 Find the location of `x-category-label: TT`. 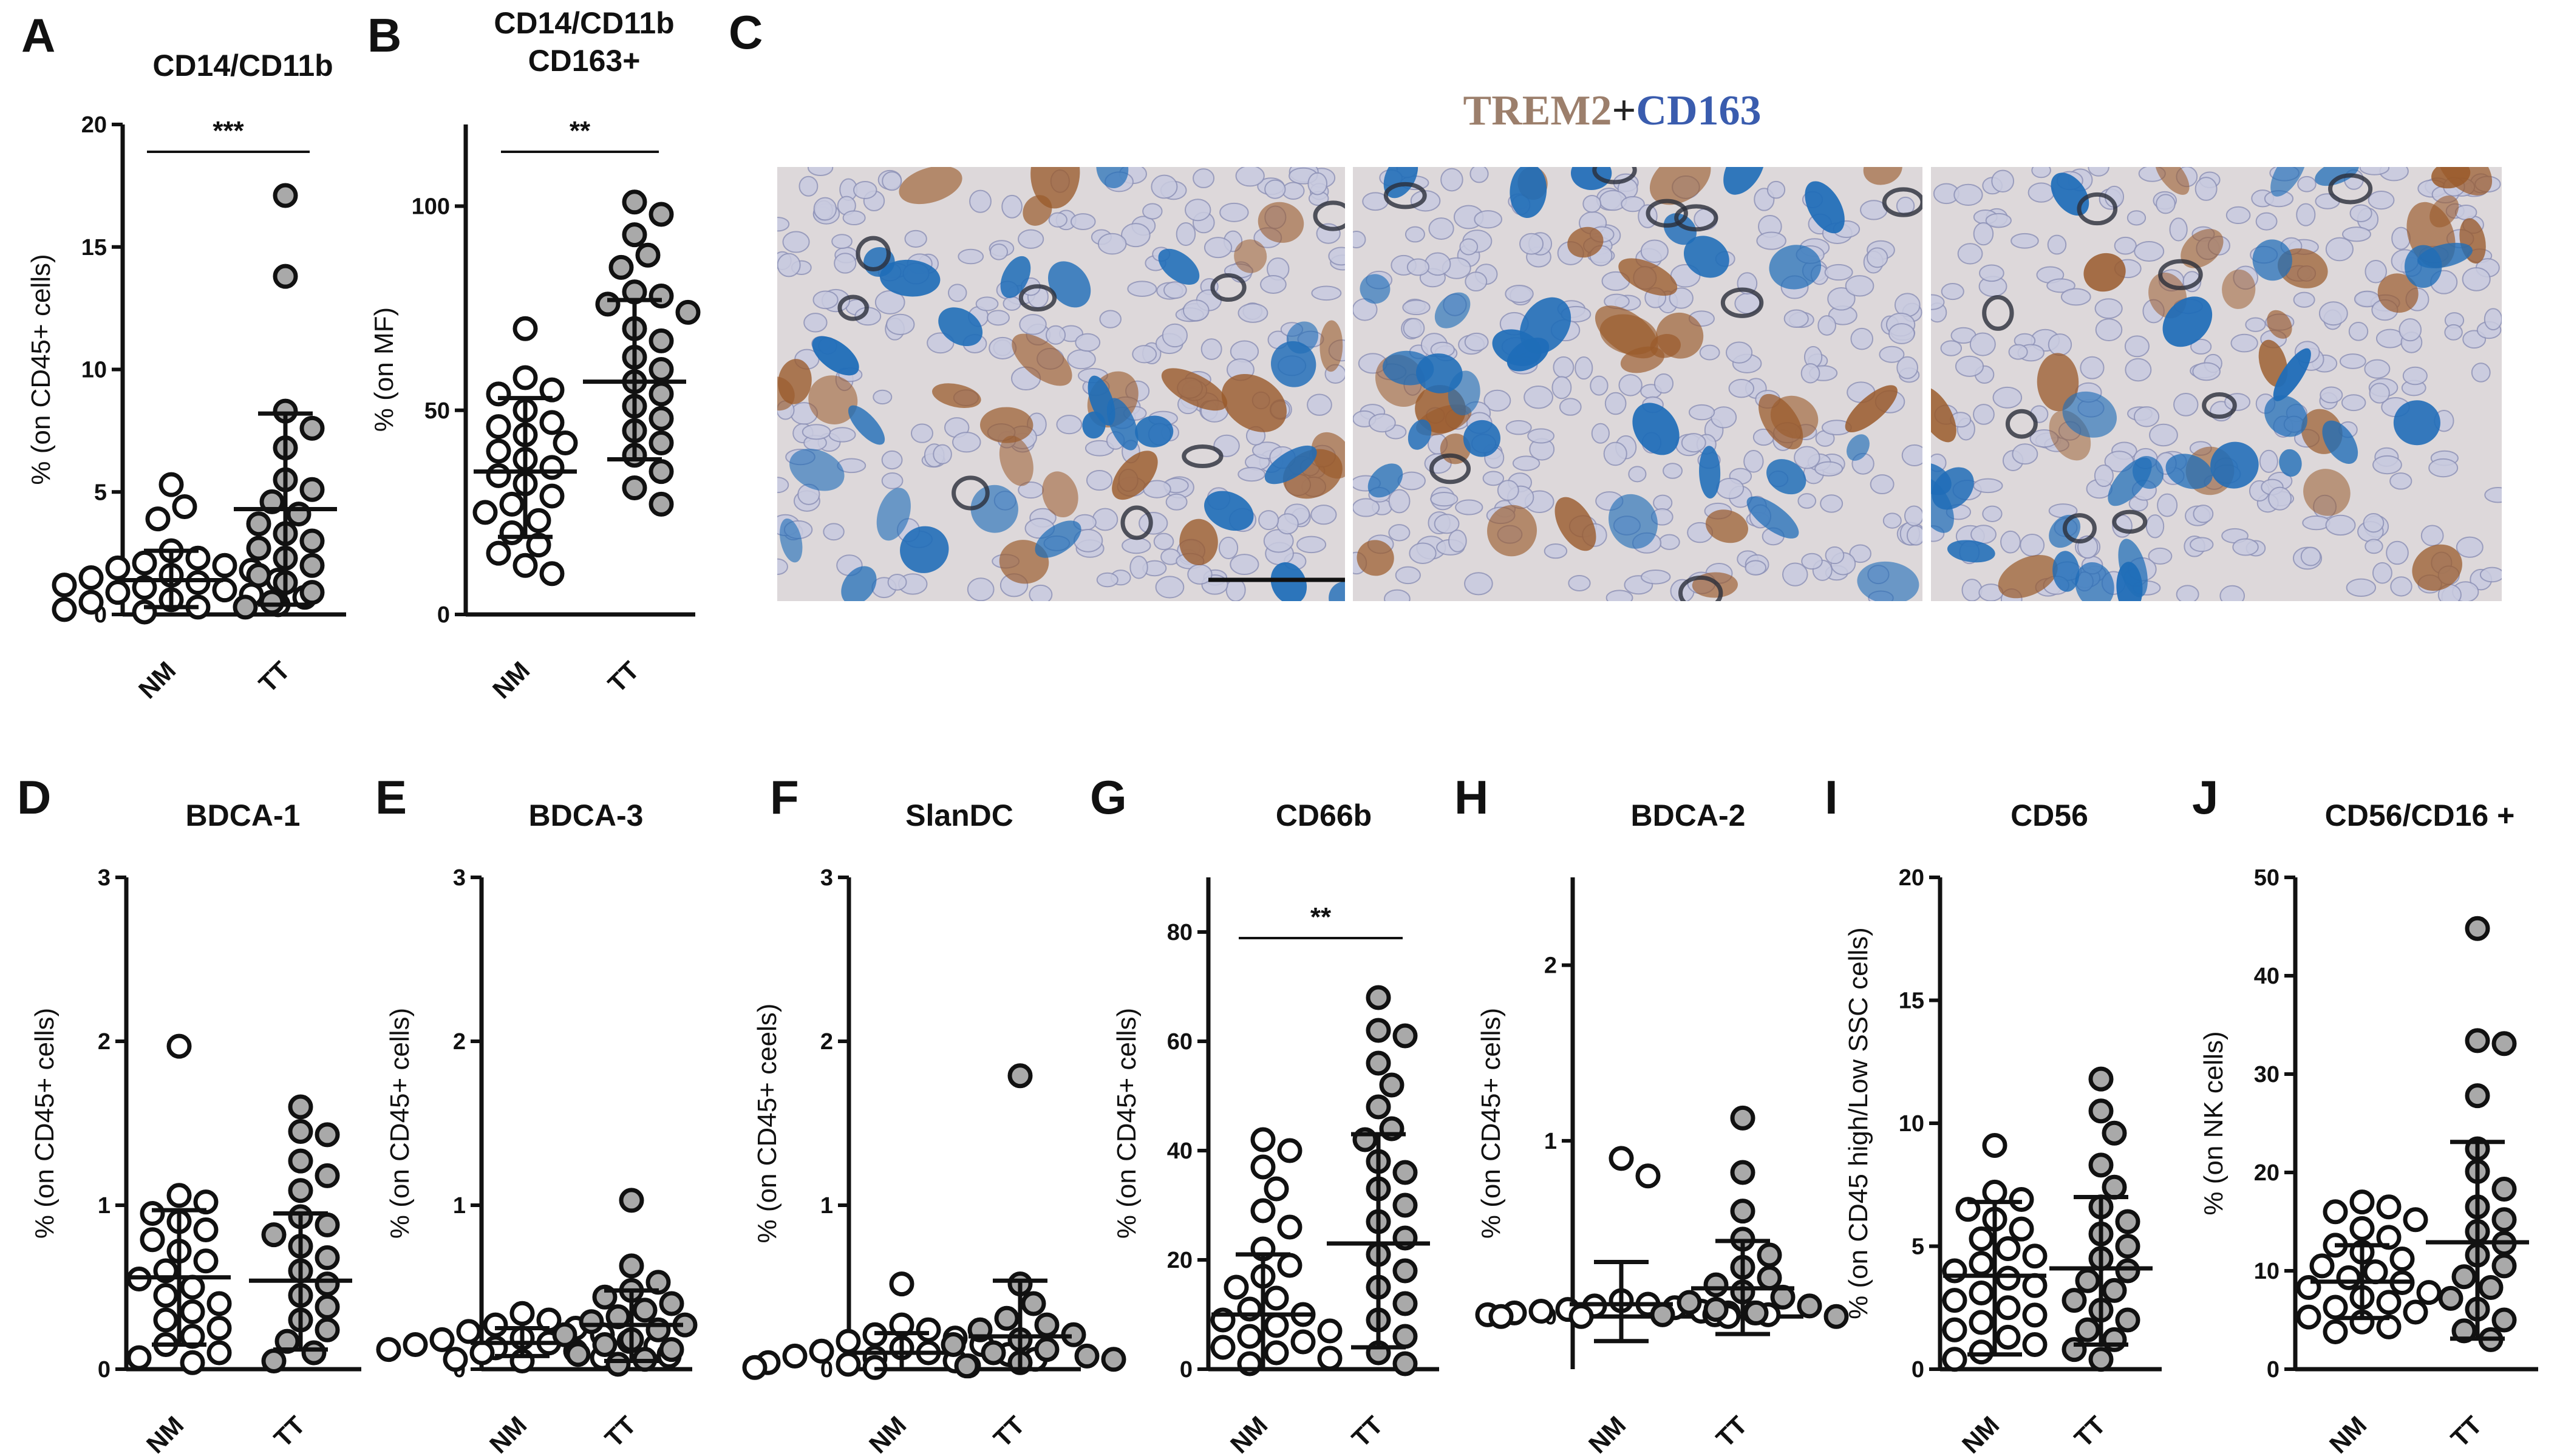

x-category-label: TT is located at coordinates (2090, 1431).